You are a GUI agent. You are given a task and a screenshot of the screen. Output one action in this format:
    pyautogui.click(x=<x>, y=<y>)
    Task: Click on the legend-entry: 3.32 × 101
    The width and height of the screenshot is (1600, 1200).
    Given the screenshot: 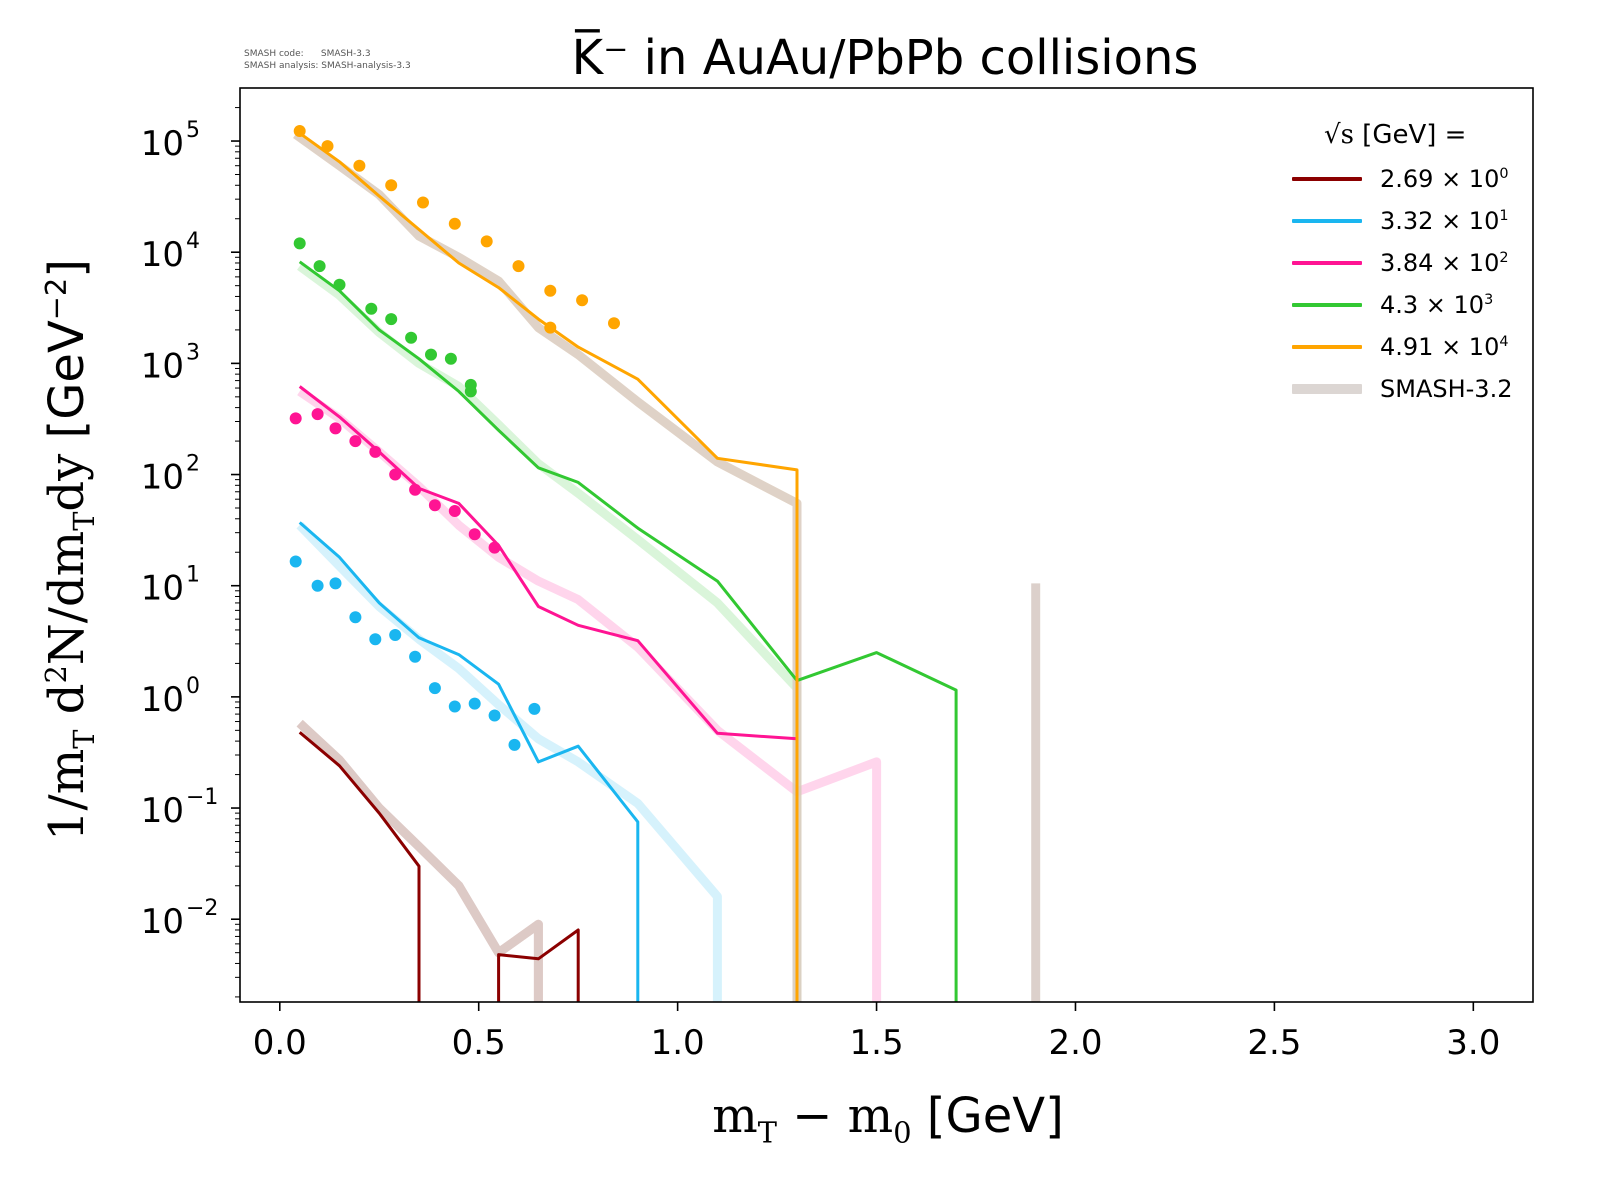 What is the action you would take?
    pyautogui.click(x=1427, y=221)
    